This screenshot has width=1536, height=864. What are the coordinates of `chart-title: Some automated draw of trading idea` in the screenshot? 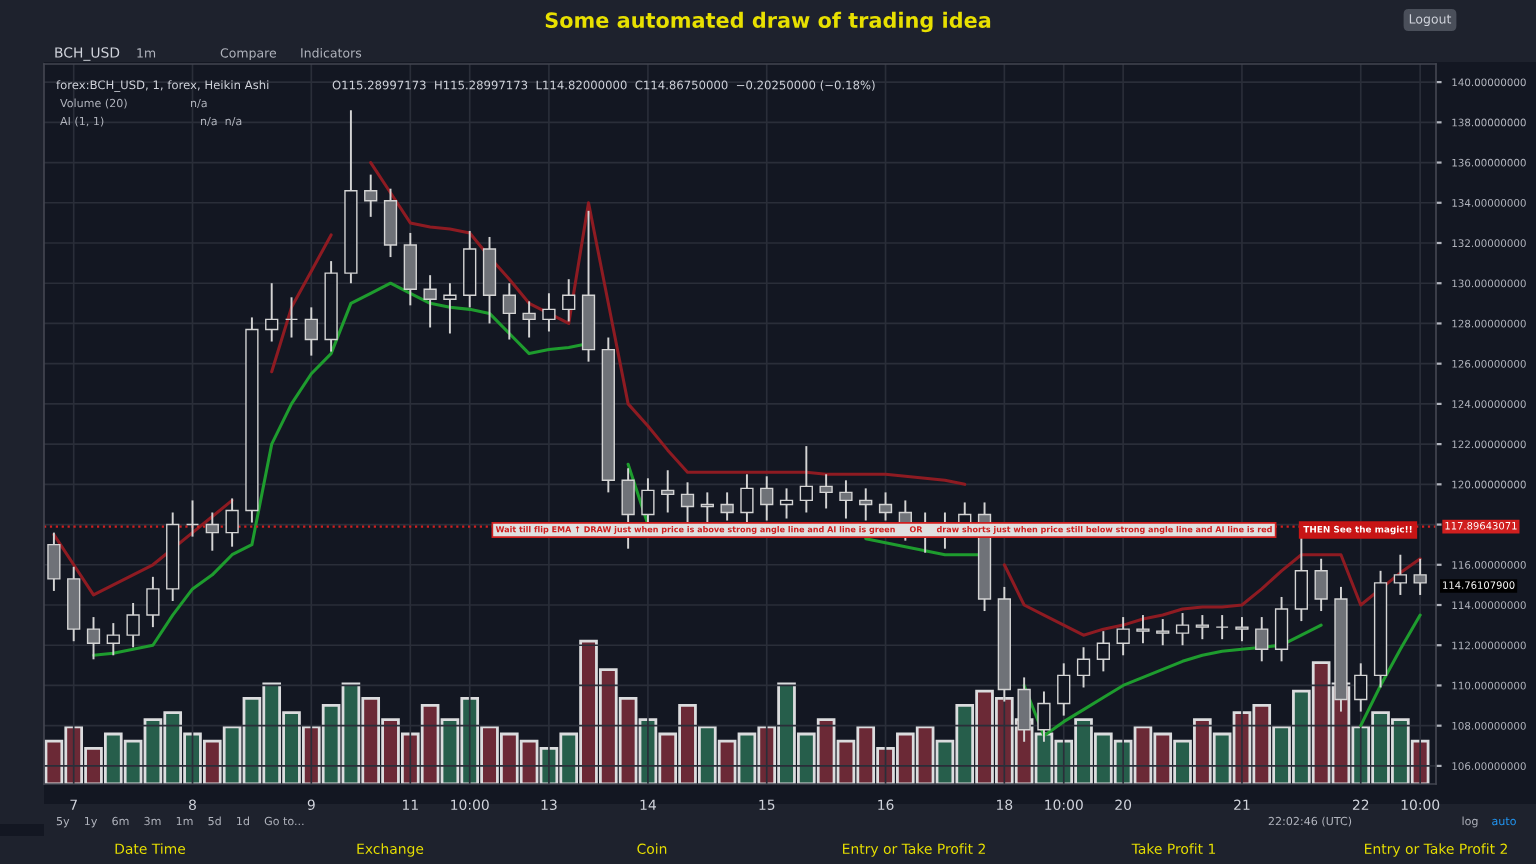 It's located at (768, 22).